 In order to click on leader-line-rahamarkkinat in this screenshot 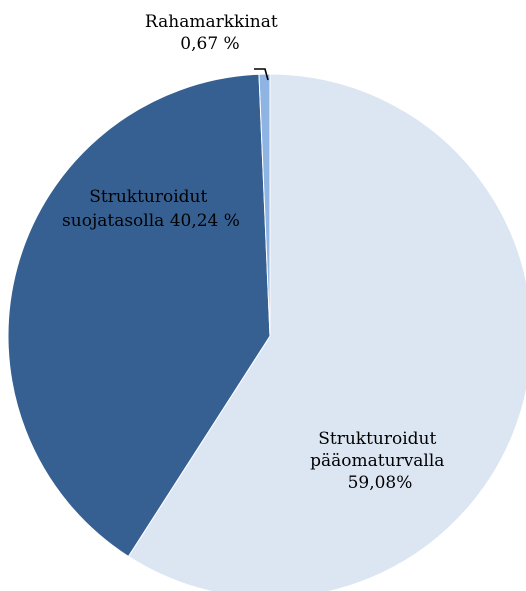, I will do `click(261, 74)`.